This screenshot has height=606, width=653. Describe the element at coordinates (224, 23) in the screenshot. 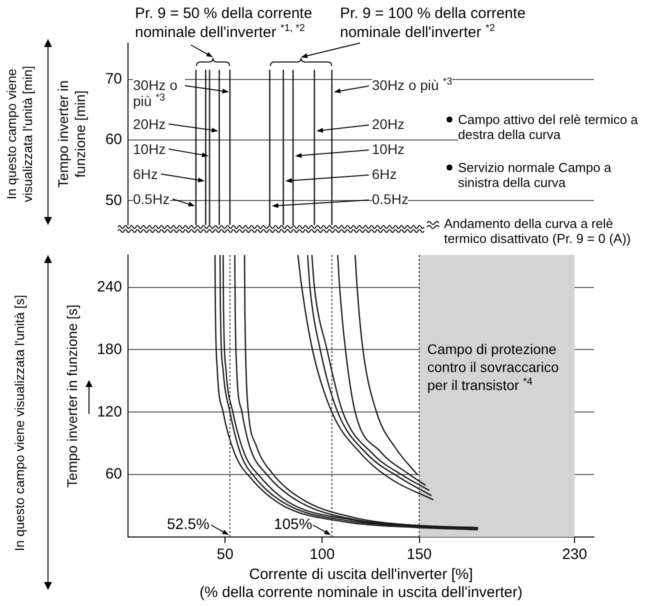

I see `text: Pr. 9 = 50 % della corrente nominale dell'inverter $^{*1, *2}$` at that location.